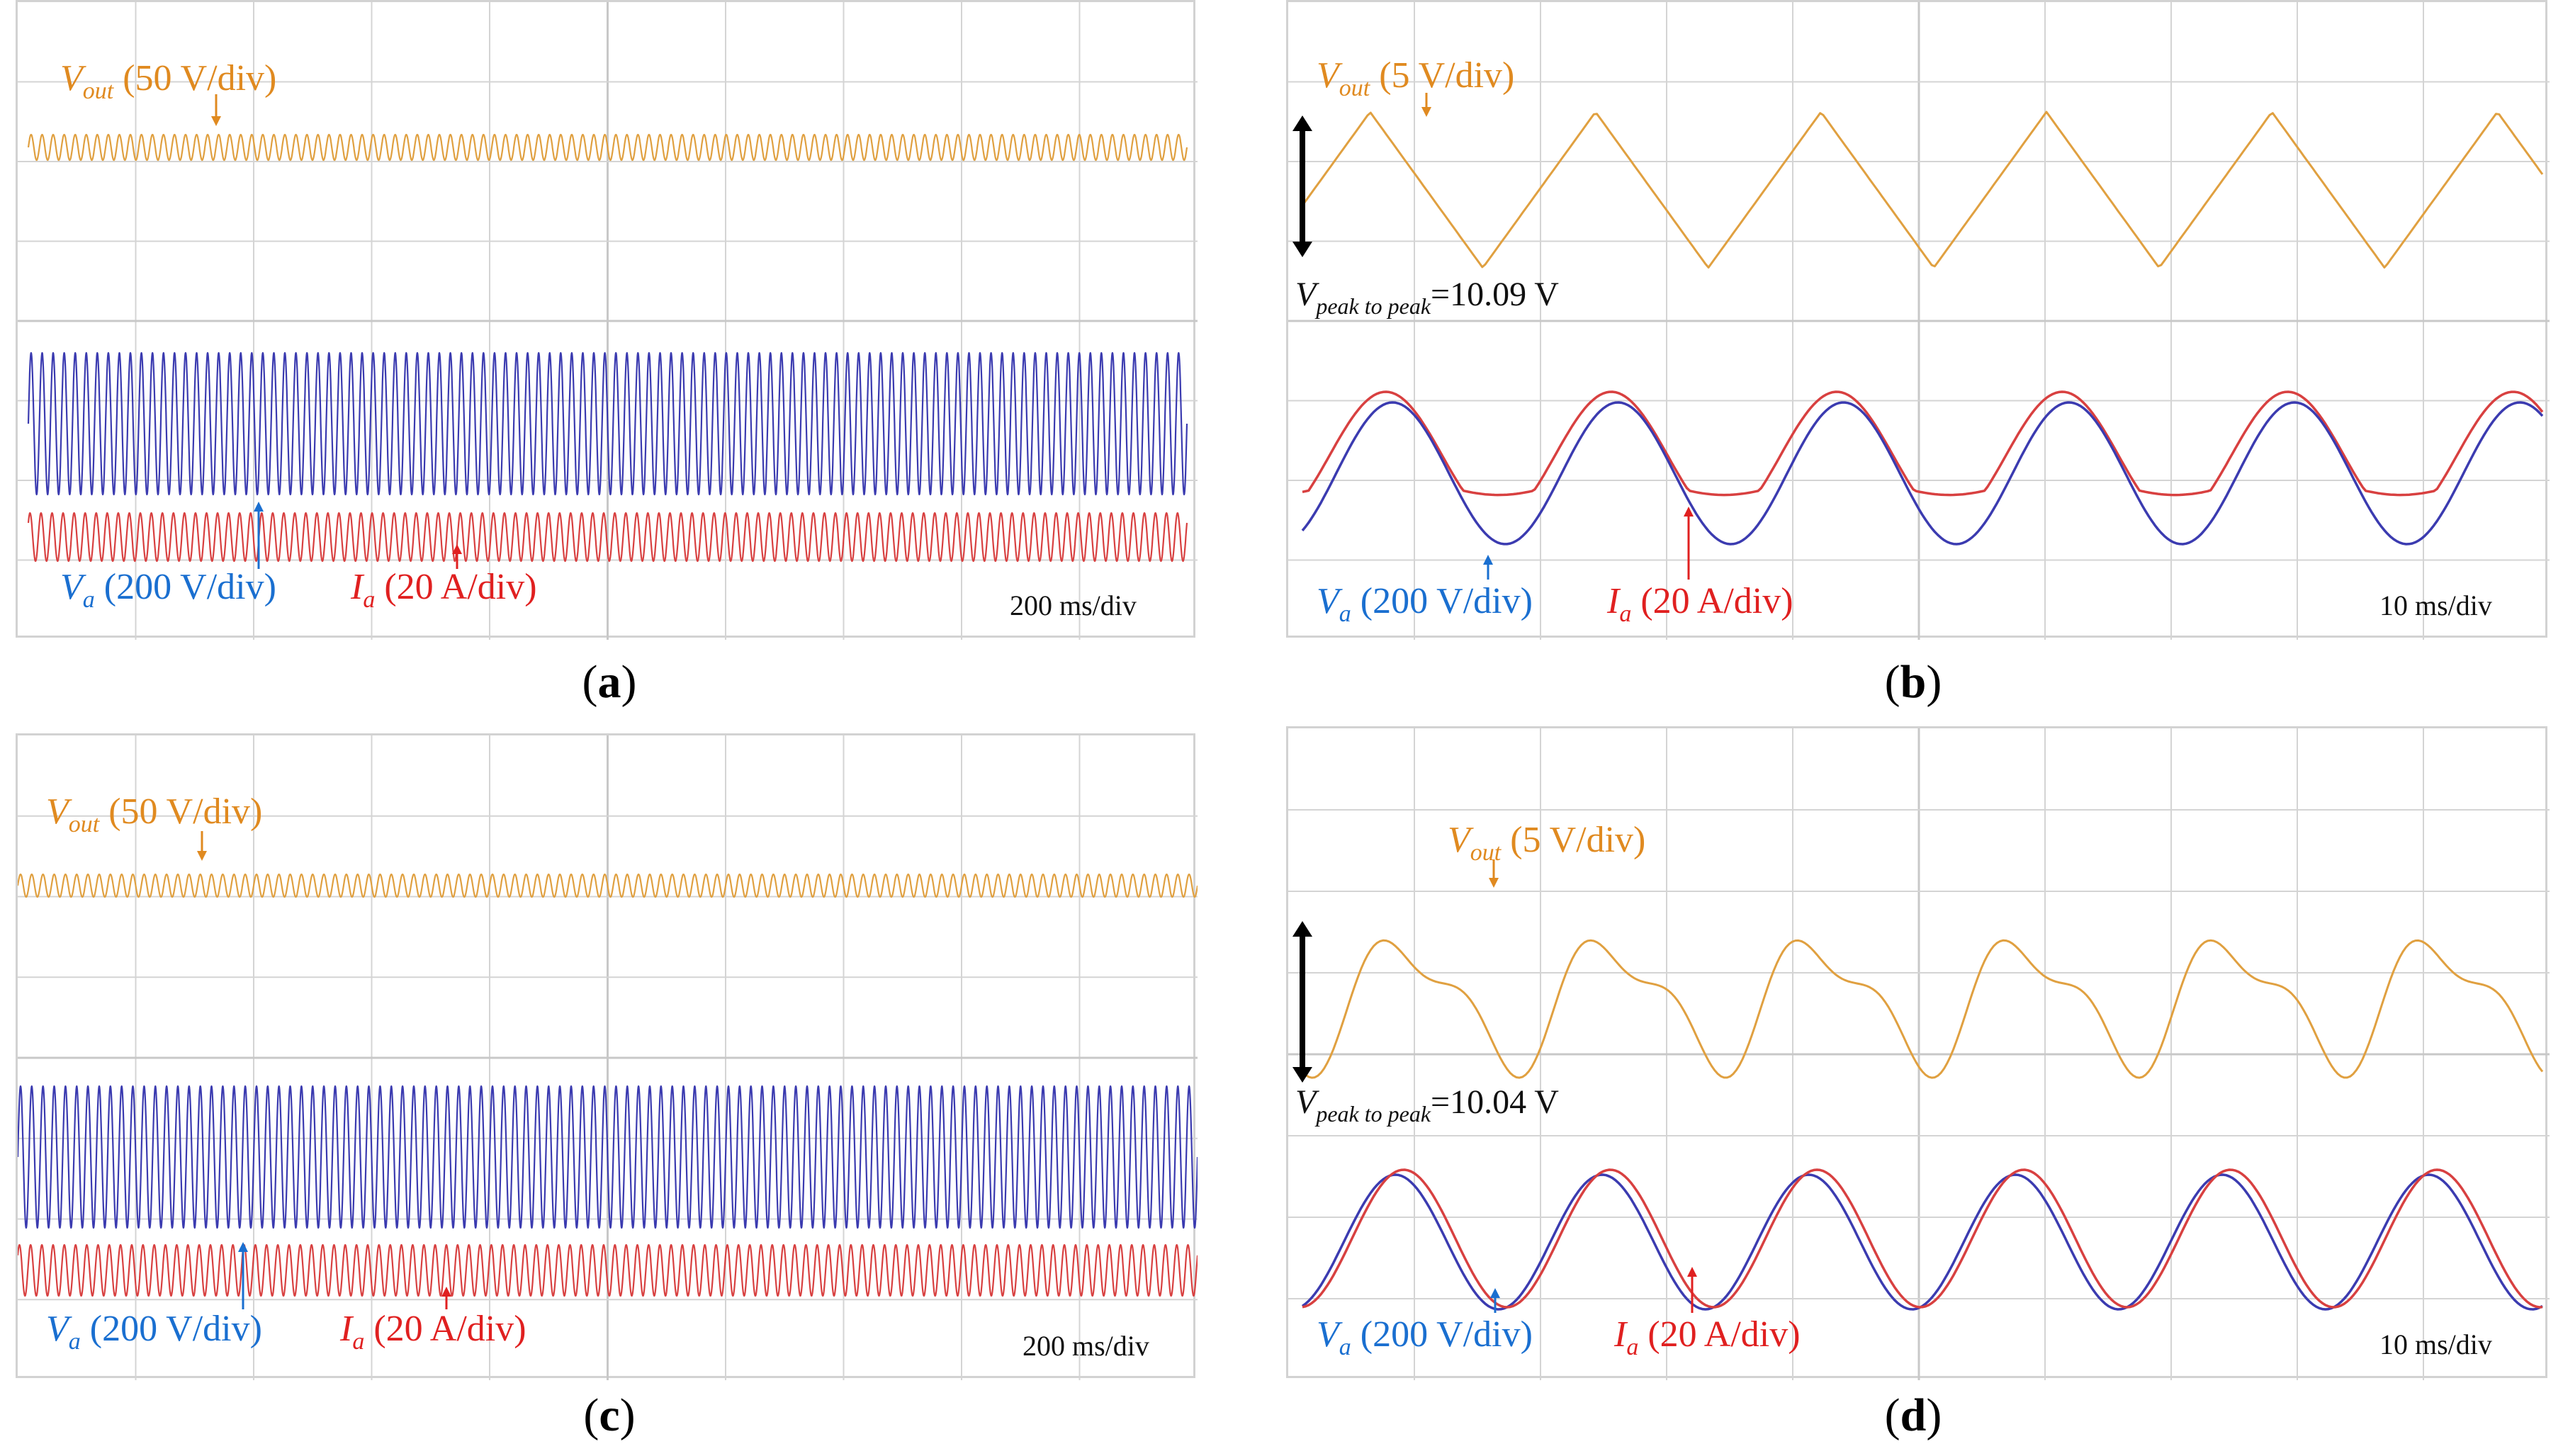 The image size is (2563, 1456). What do you see at coordinates (1086, 1346) in the screenshot?
I see `time-div-c: 200 ms/div` at bounding box center [1086, 1346].